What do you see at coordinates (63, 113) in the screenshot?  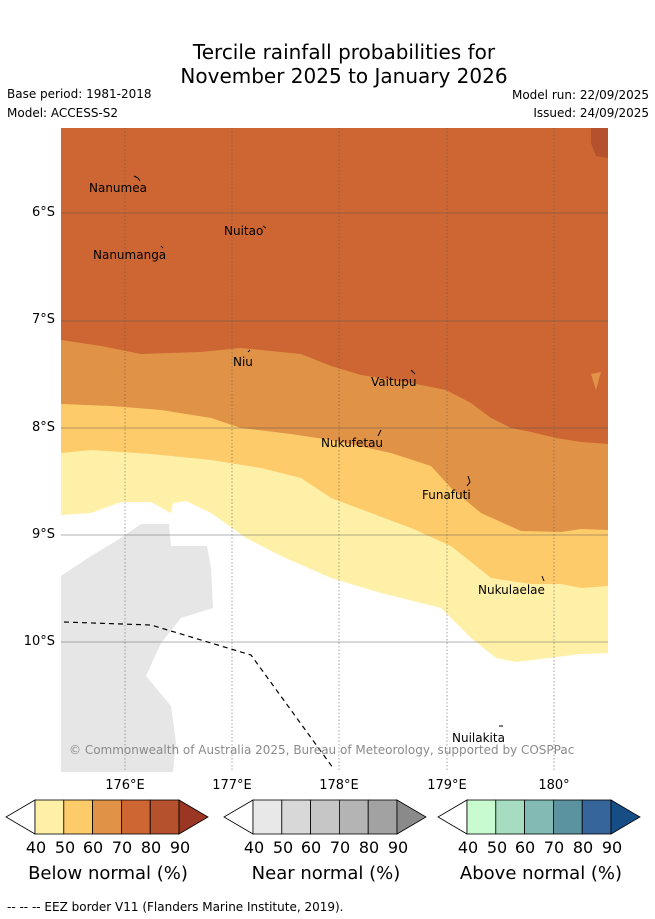 I see `model-name: Model: ACCESS-S2` at bounding box center [63, 113].